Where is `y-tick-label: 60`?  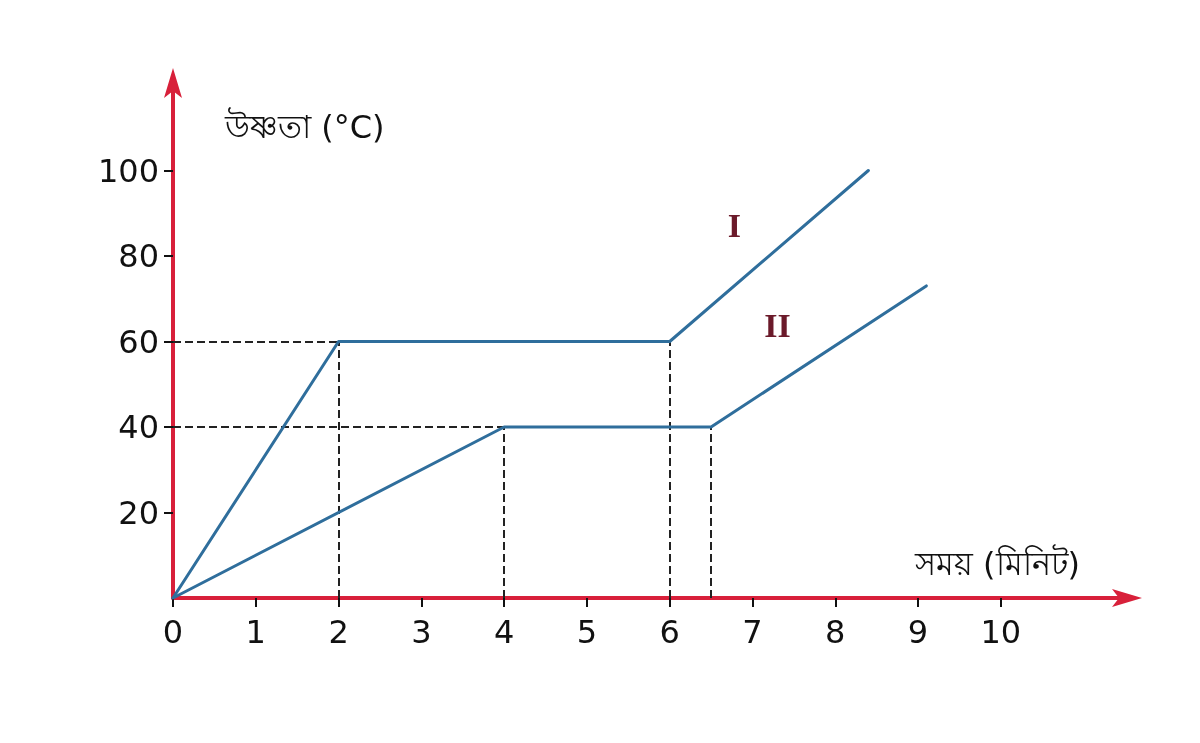
y-tick-label: 60 is located at coordinates (138, 341).